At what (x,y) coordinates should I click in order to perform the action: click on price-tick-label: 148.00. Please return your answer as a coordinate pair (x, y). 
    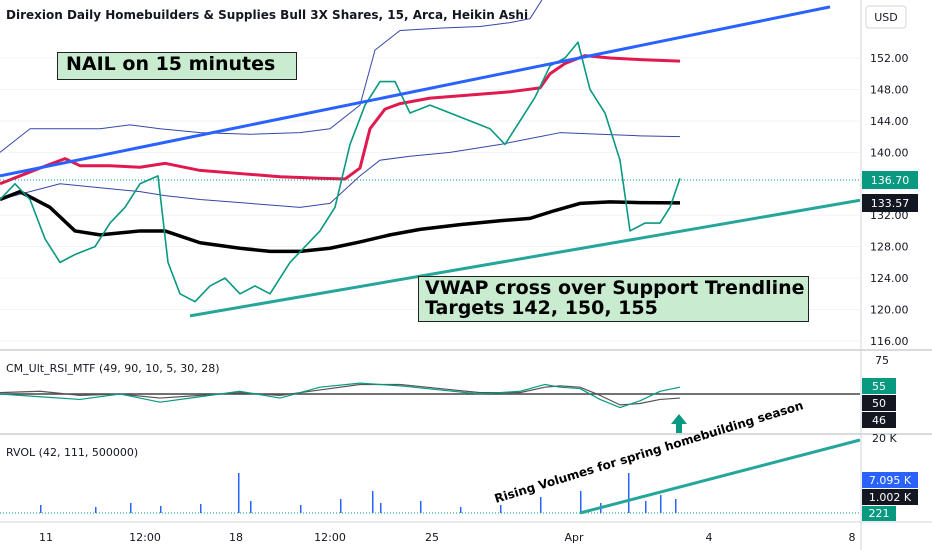
    Looking at the image, I should click on (889, 89).